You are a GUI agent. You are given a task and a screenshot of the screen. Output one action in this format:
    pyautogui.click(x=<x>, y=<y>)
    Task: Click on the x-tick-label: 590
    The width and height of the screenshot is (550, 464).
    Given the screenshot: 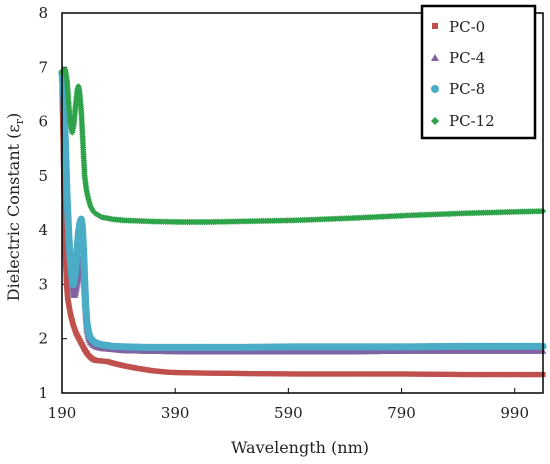 What is the action you would take?
    pyautogui.click(x=288, y=413)
    